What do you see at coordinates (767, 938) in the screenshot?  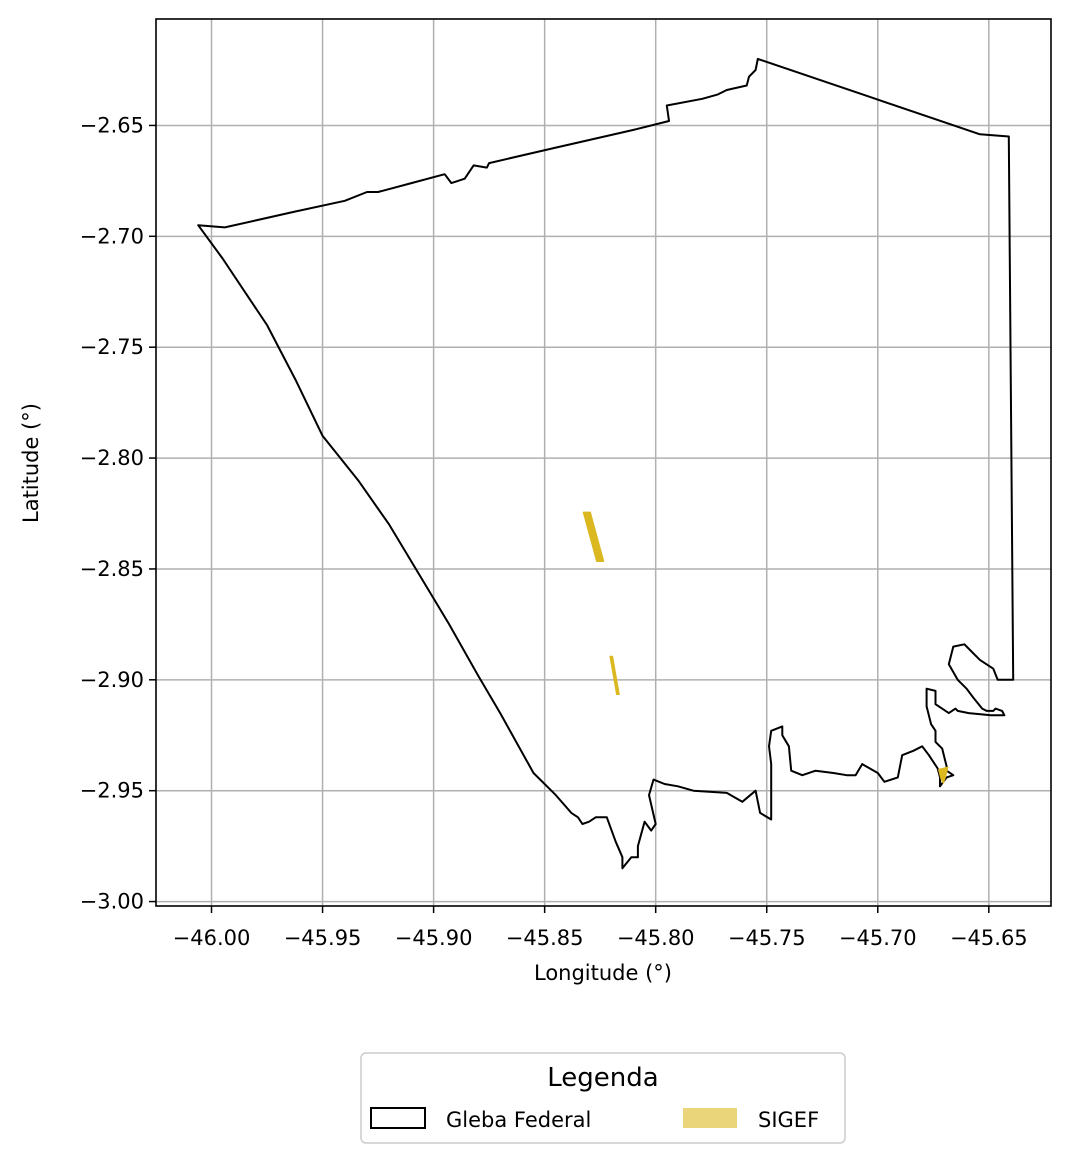 I see `x-tick-label: −45.75` at bounding box center [767, 938].